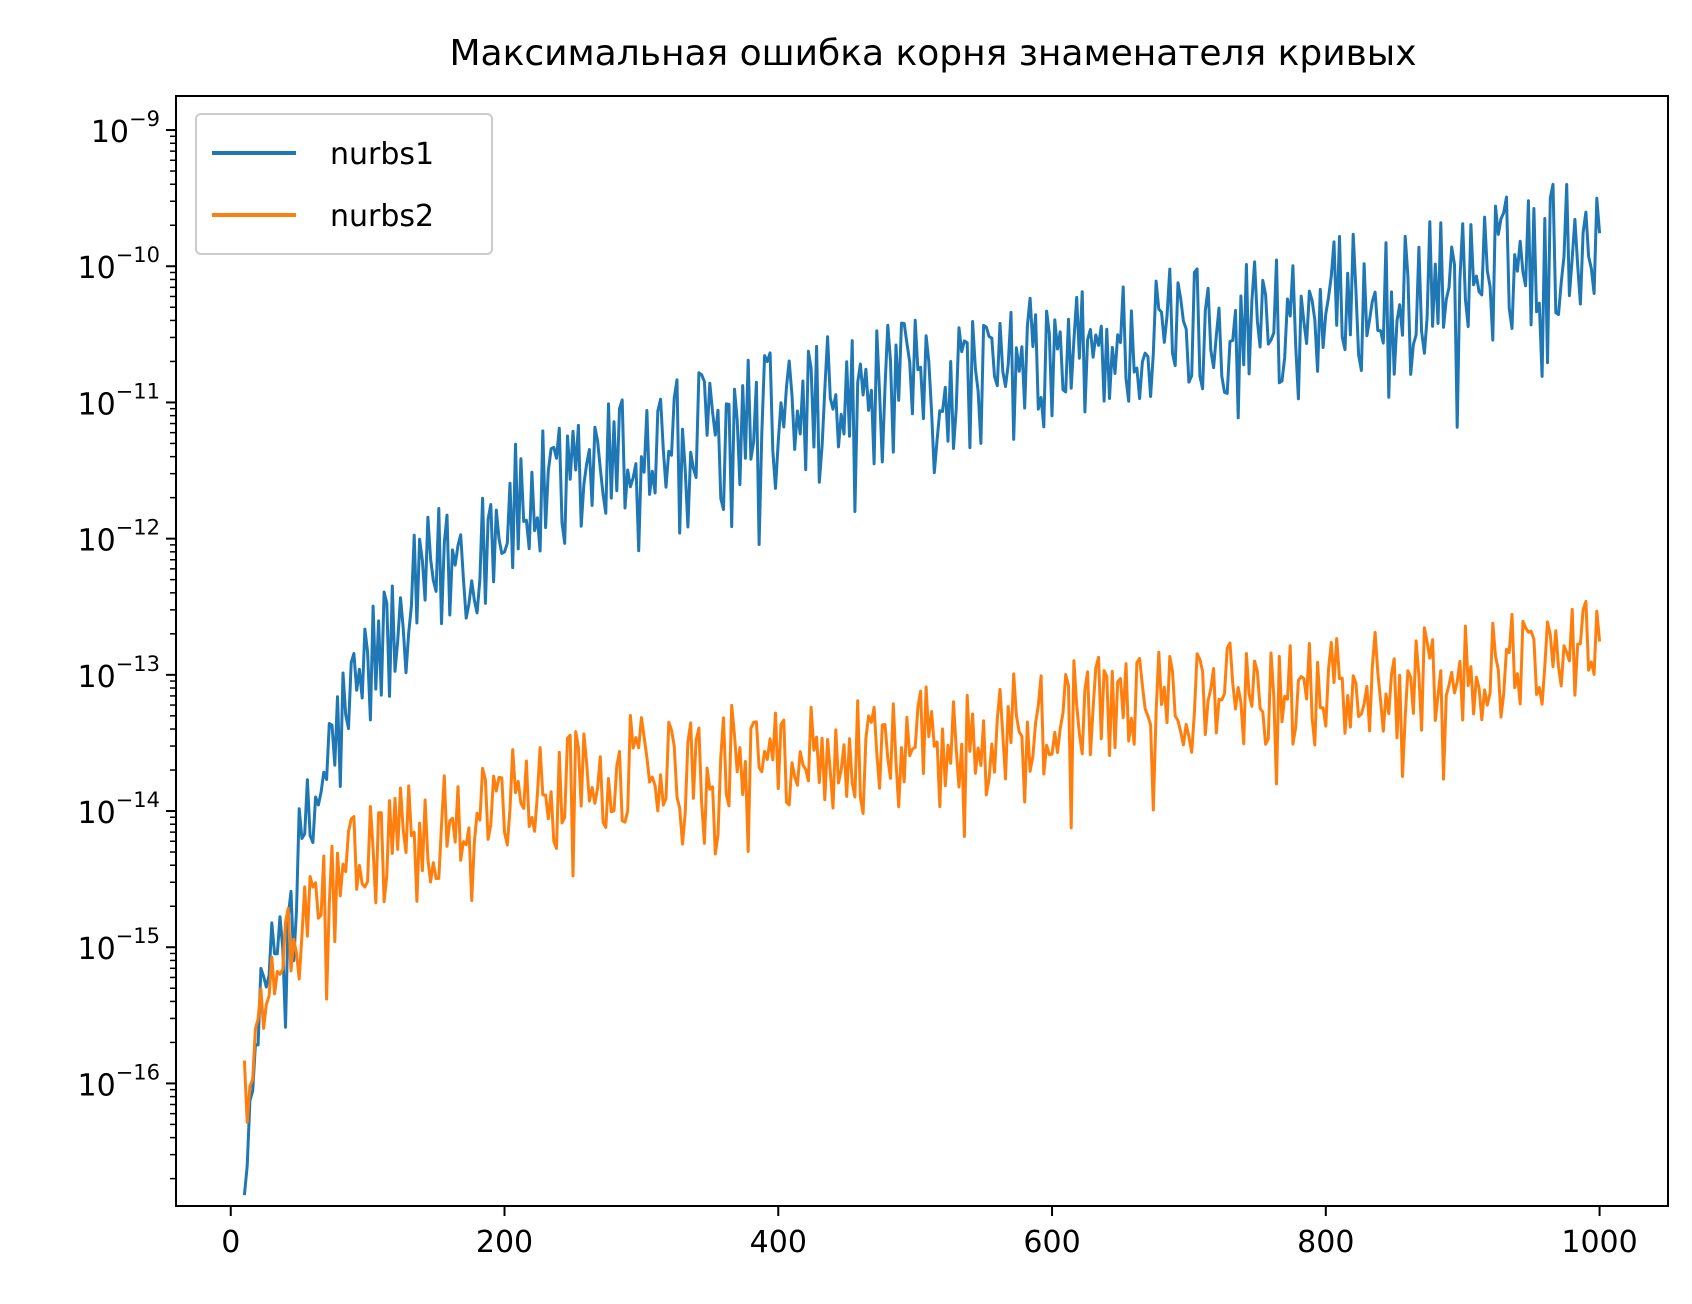 The height and width of the screenshot is (1304, 1692). What do you see at coordinates (230, 1242) in the screenshot?
I see `x-tick-label: 0` at bounding box center [230, 1242].